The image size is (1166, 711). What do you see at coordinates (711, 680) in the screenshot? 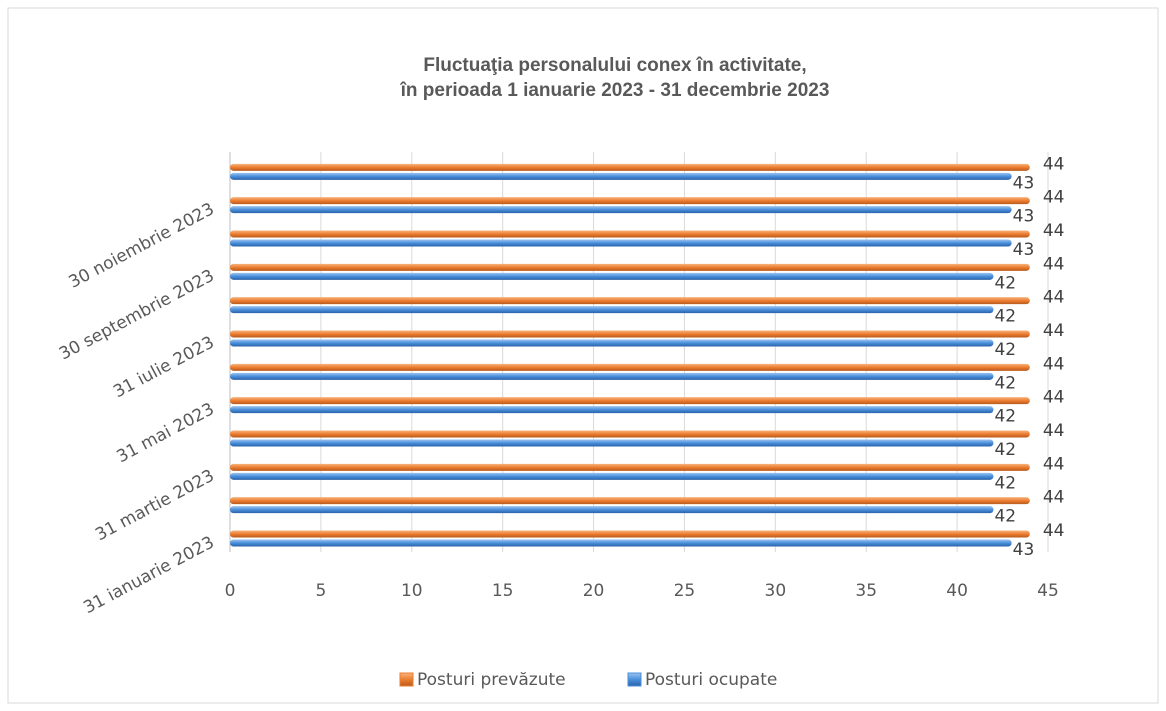
I see `legend-label: Posturi ocupate` at bounding box center [711, 680].